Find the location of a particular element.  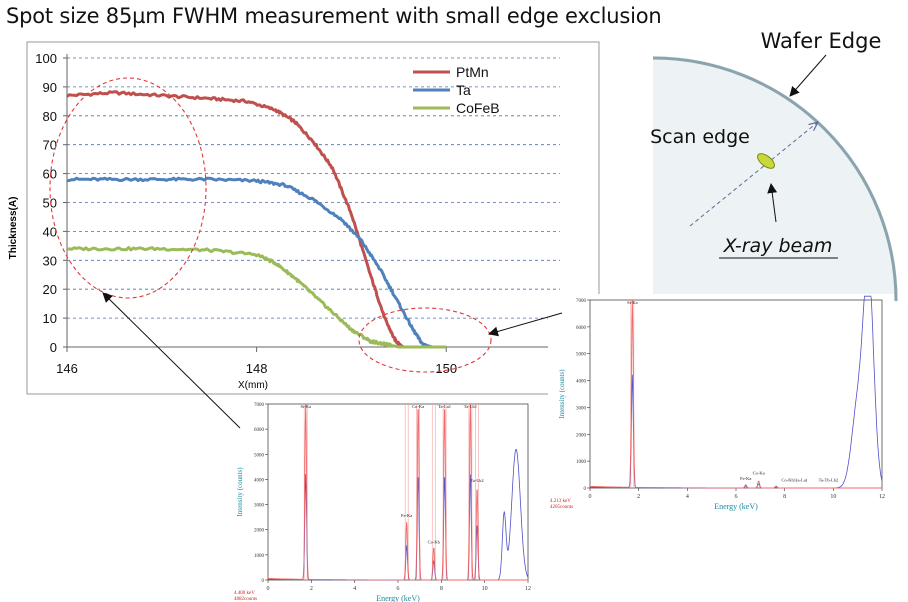

y-tick-label: 100 is located at coordinates (46, 58).